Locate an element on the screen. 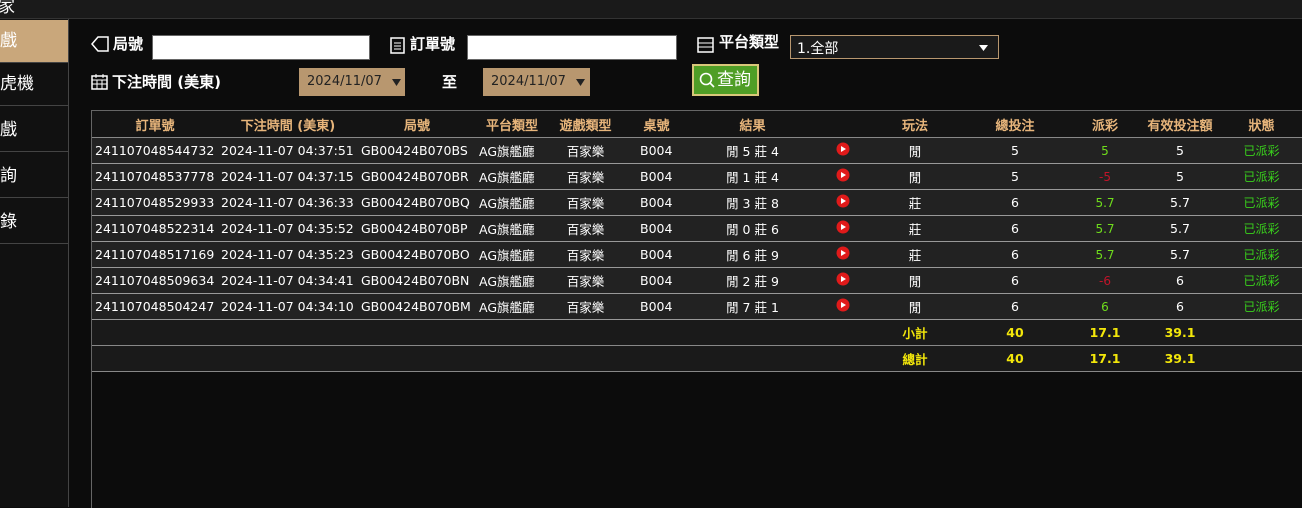 The width and height of the screenshot is (1302, 508). cell: 閒 2 莊 9 is located at coordinates (752, 280).